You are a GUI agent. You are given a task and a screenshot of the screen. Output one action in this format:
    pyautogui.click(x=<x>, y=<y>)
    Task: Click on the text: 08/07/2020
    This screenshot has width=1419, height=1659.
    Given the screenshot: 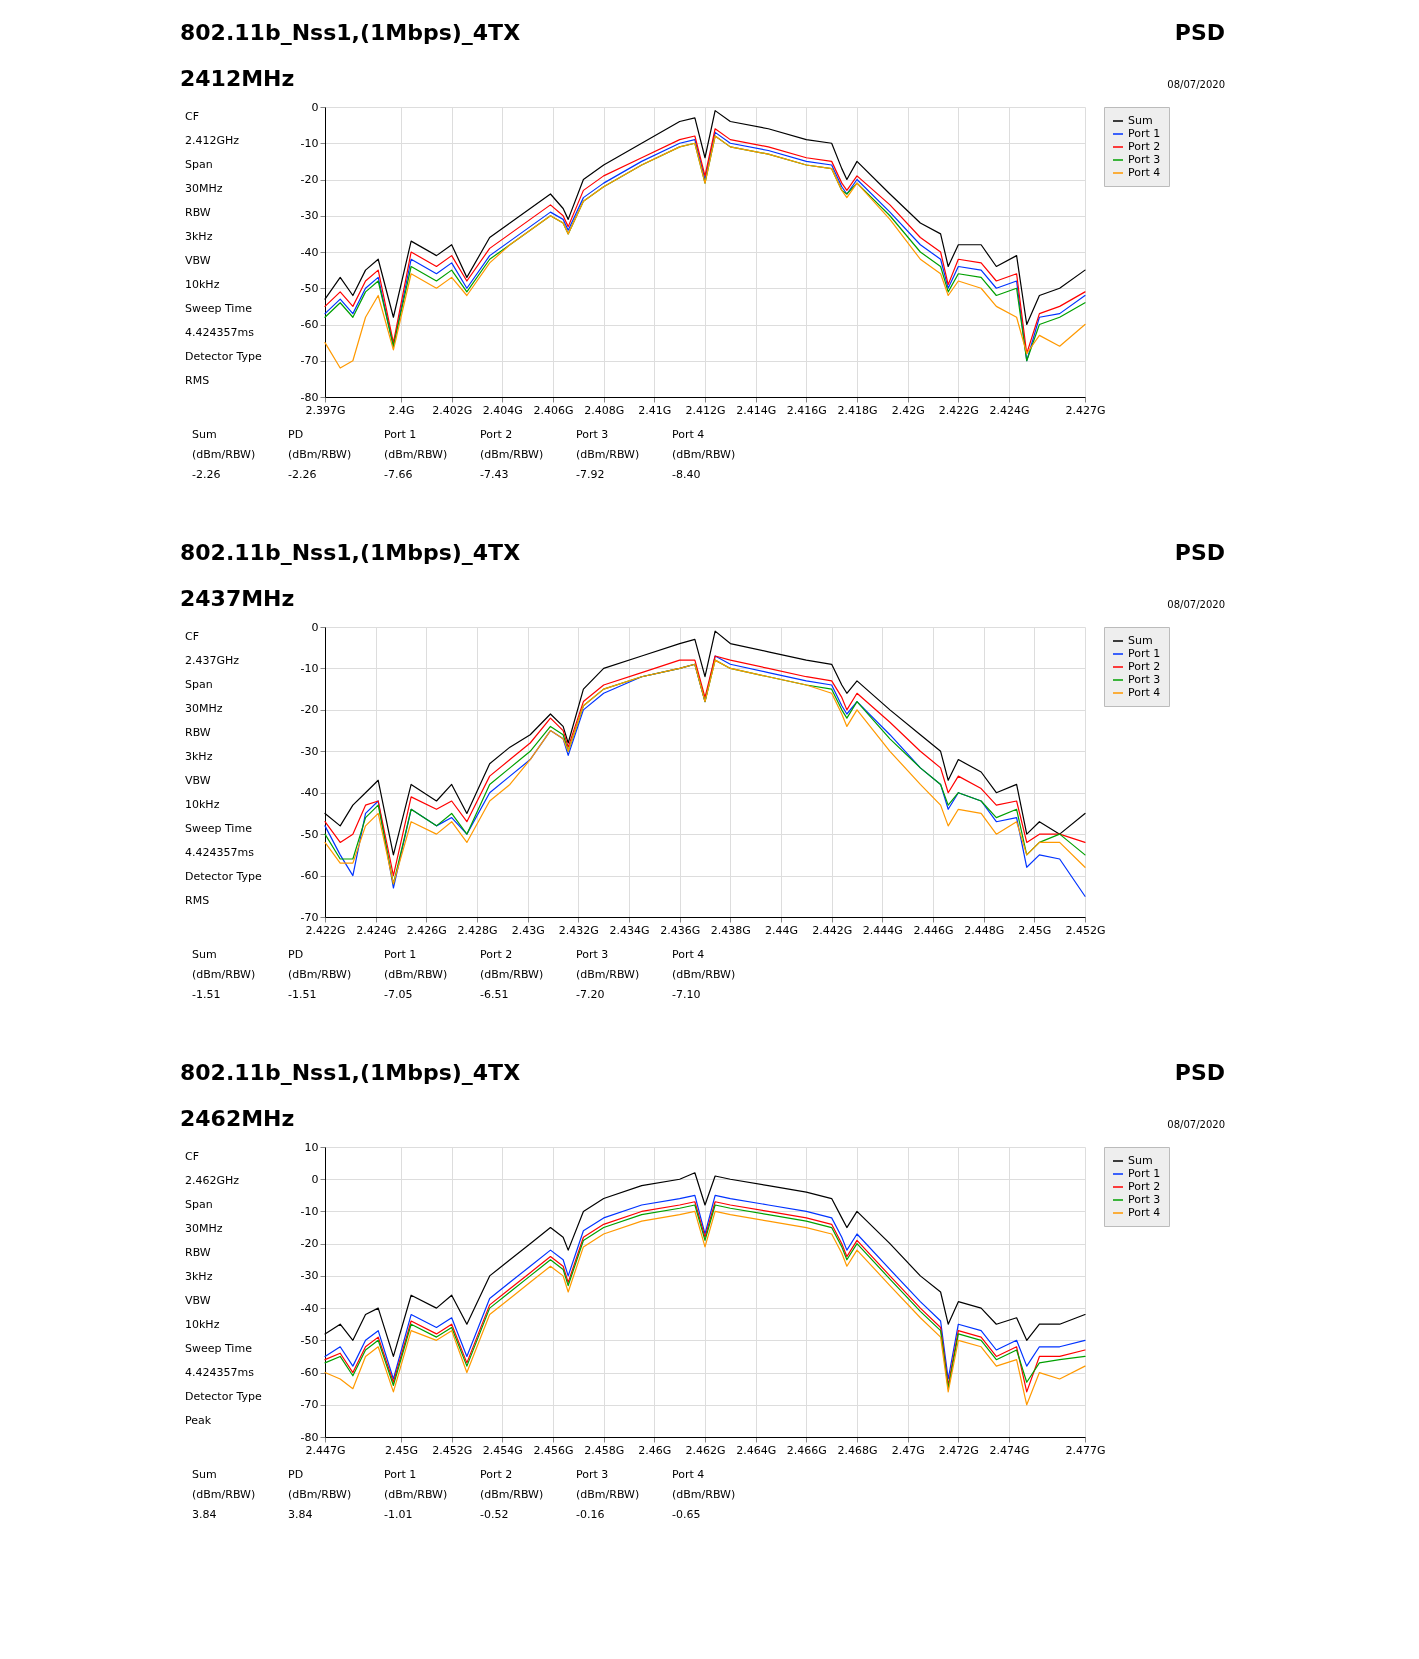 What is the action you would take?
    pyautogui.click(x=1196, y=84)
    